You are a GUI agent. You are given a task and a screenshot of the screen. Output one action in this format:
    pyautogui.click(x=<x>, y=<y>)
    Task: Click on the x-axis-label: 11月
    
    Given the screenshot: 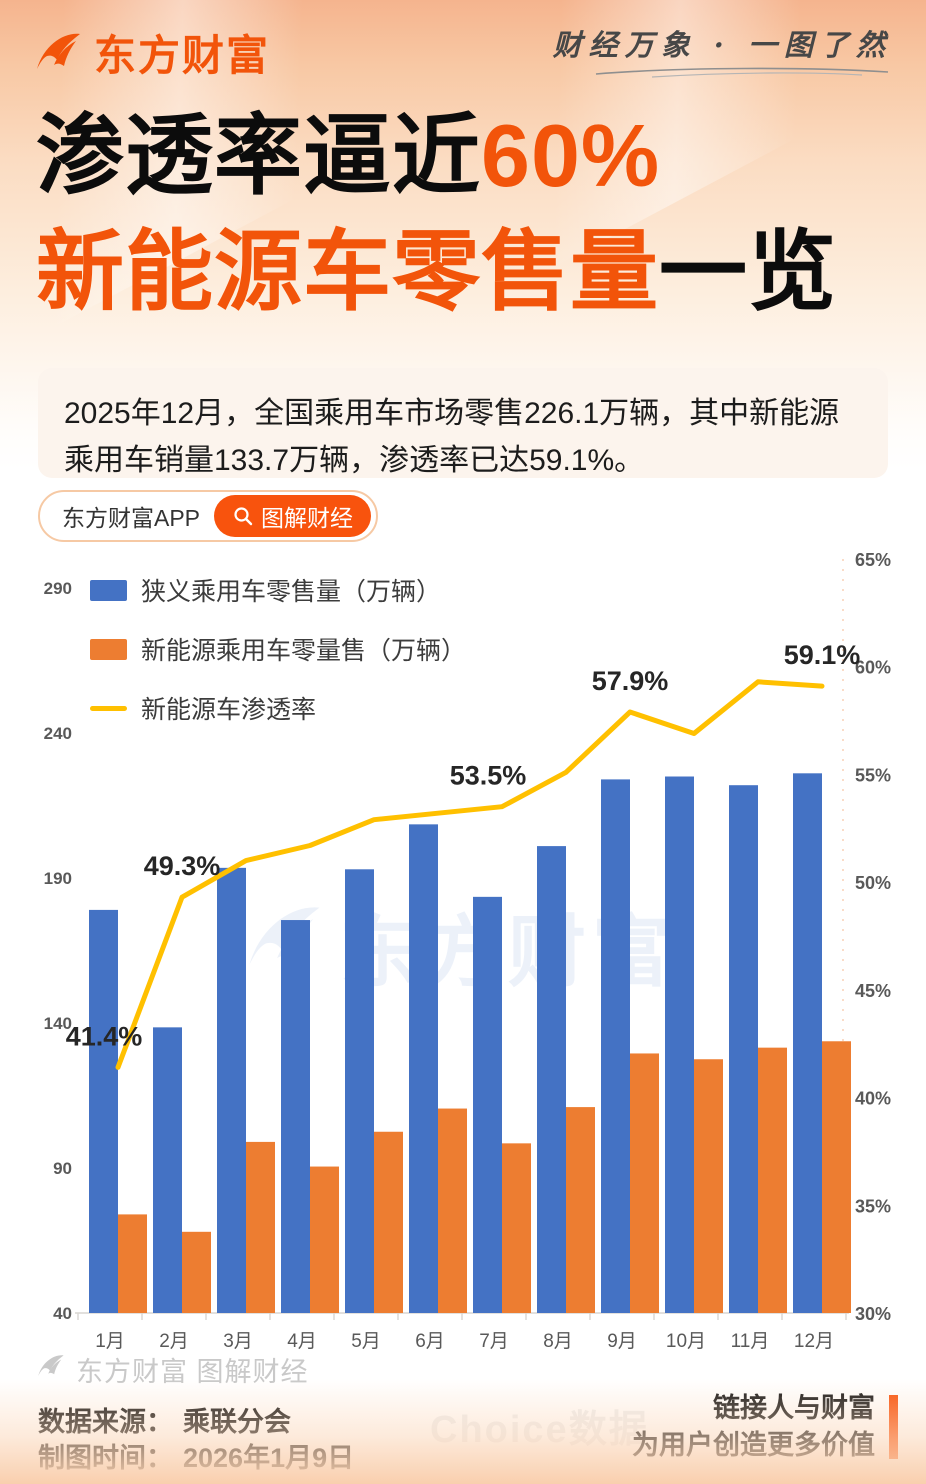 What is the action you would take?
    pyautogui.click(x=750, y=1340)
    